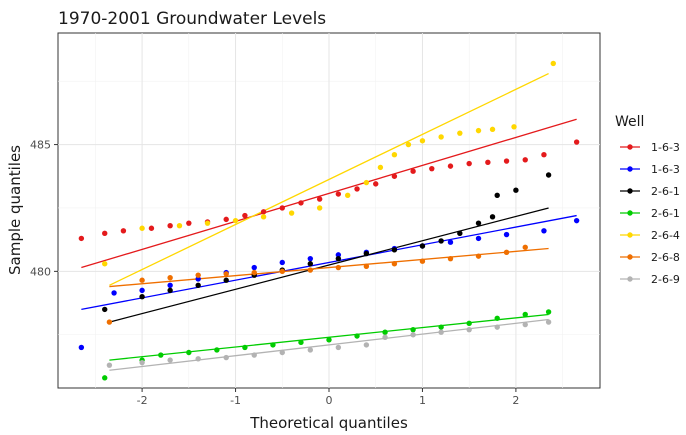 This screenshot has width=686, height=435. Describe the element at coordinates (515, 400) in the screenshot. I see `x-tick-label: 2` at that location.